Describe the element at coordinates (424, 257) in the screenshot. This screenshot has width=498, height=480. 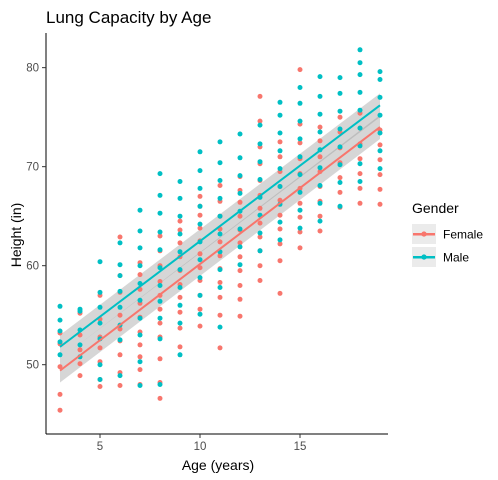
I see `legend-key-point` at that location.